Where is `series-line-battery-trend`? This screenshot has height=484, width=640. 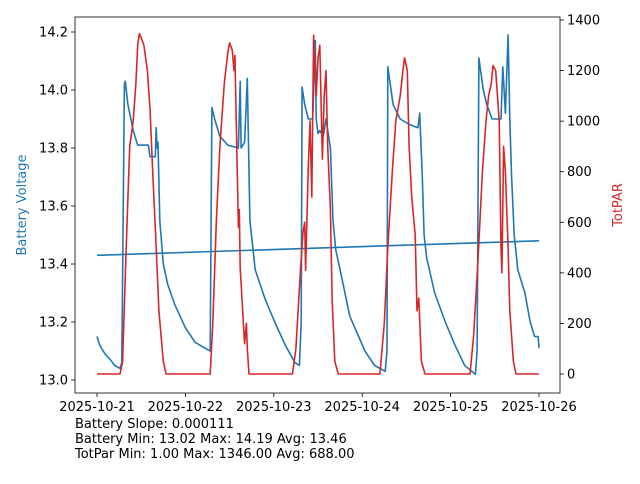 series-line-battery-trend is located at coordinates (318, 248).